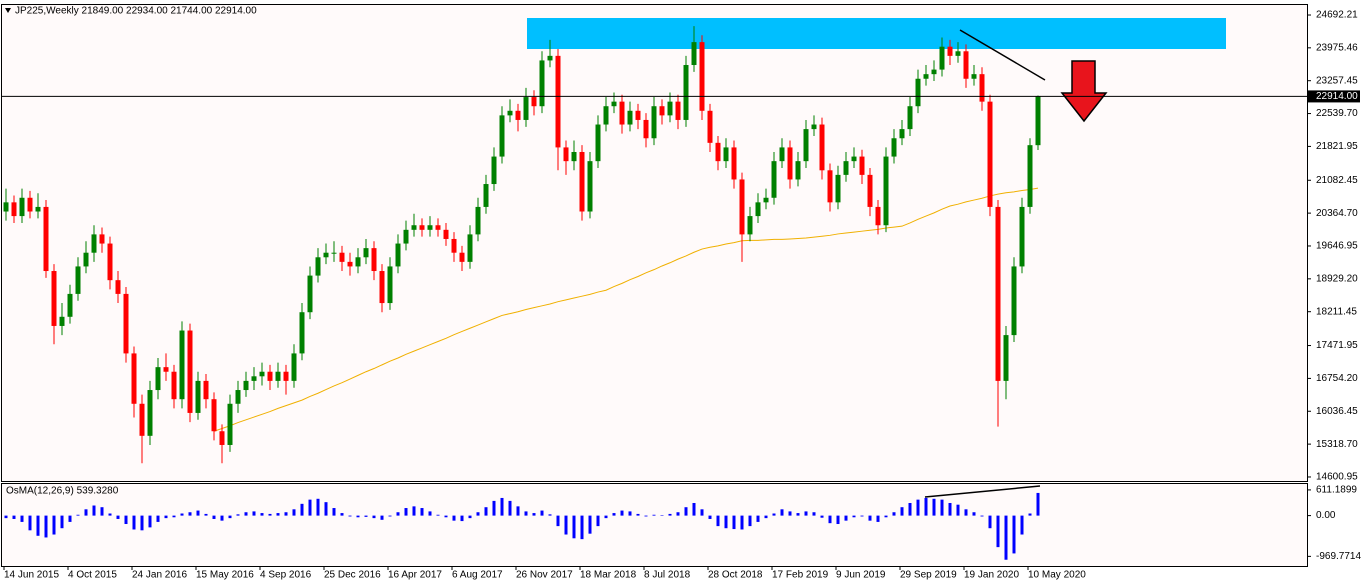 This screenshot has width=1362, height=584. I want to click on x-tick-label: 26 Nov 2017, so click(544, 575).